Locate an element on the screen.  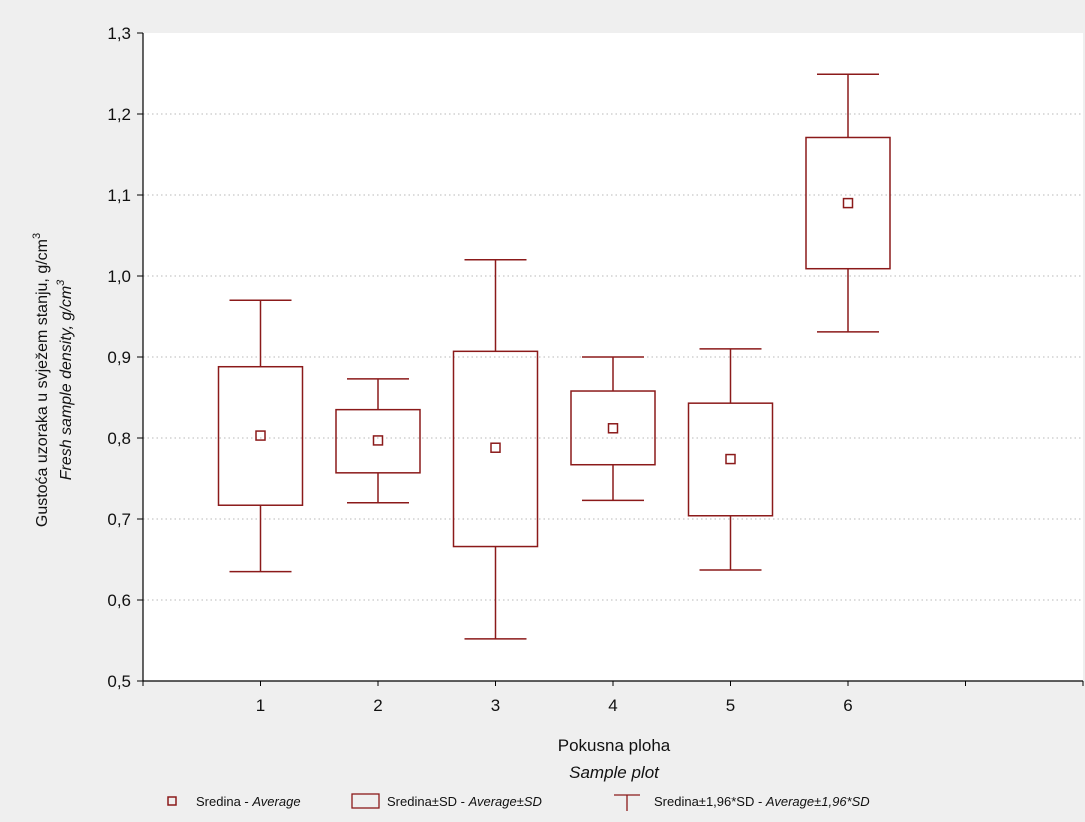
y-axis-label-group: Gustoća uzoraka u svježem stanju, g/cm3 is located at coordinates (41, 380).